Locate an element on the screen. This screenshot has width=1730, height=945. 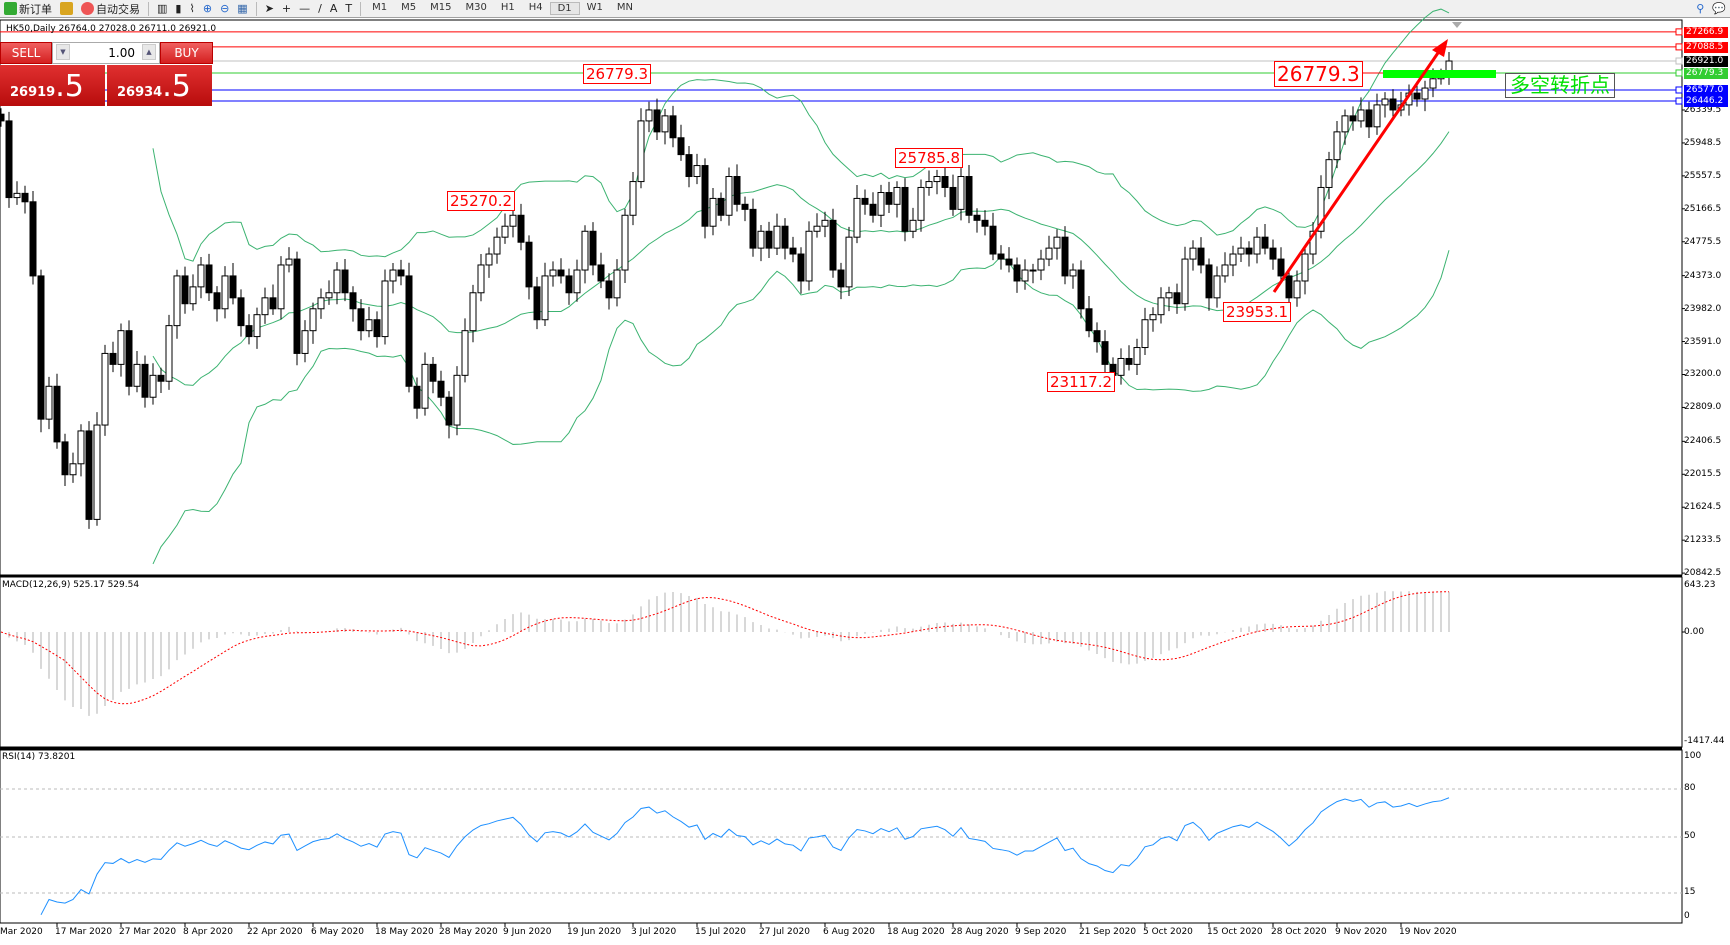
volume-up-button: ▲ is located at coordinates (149, 52).